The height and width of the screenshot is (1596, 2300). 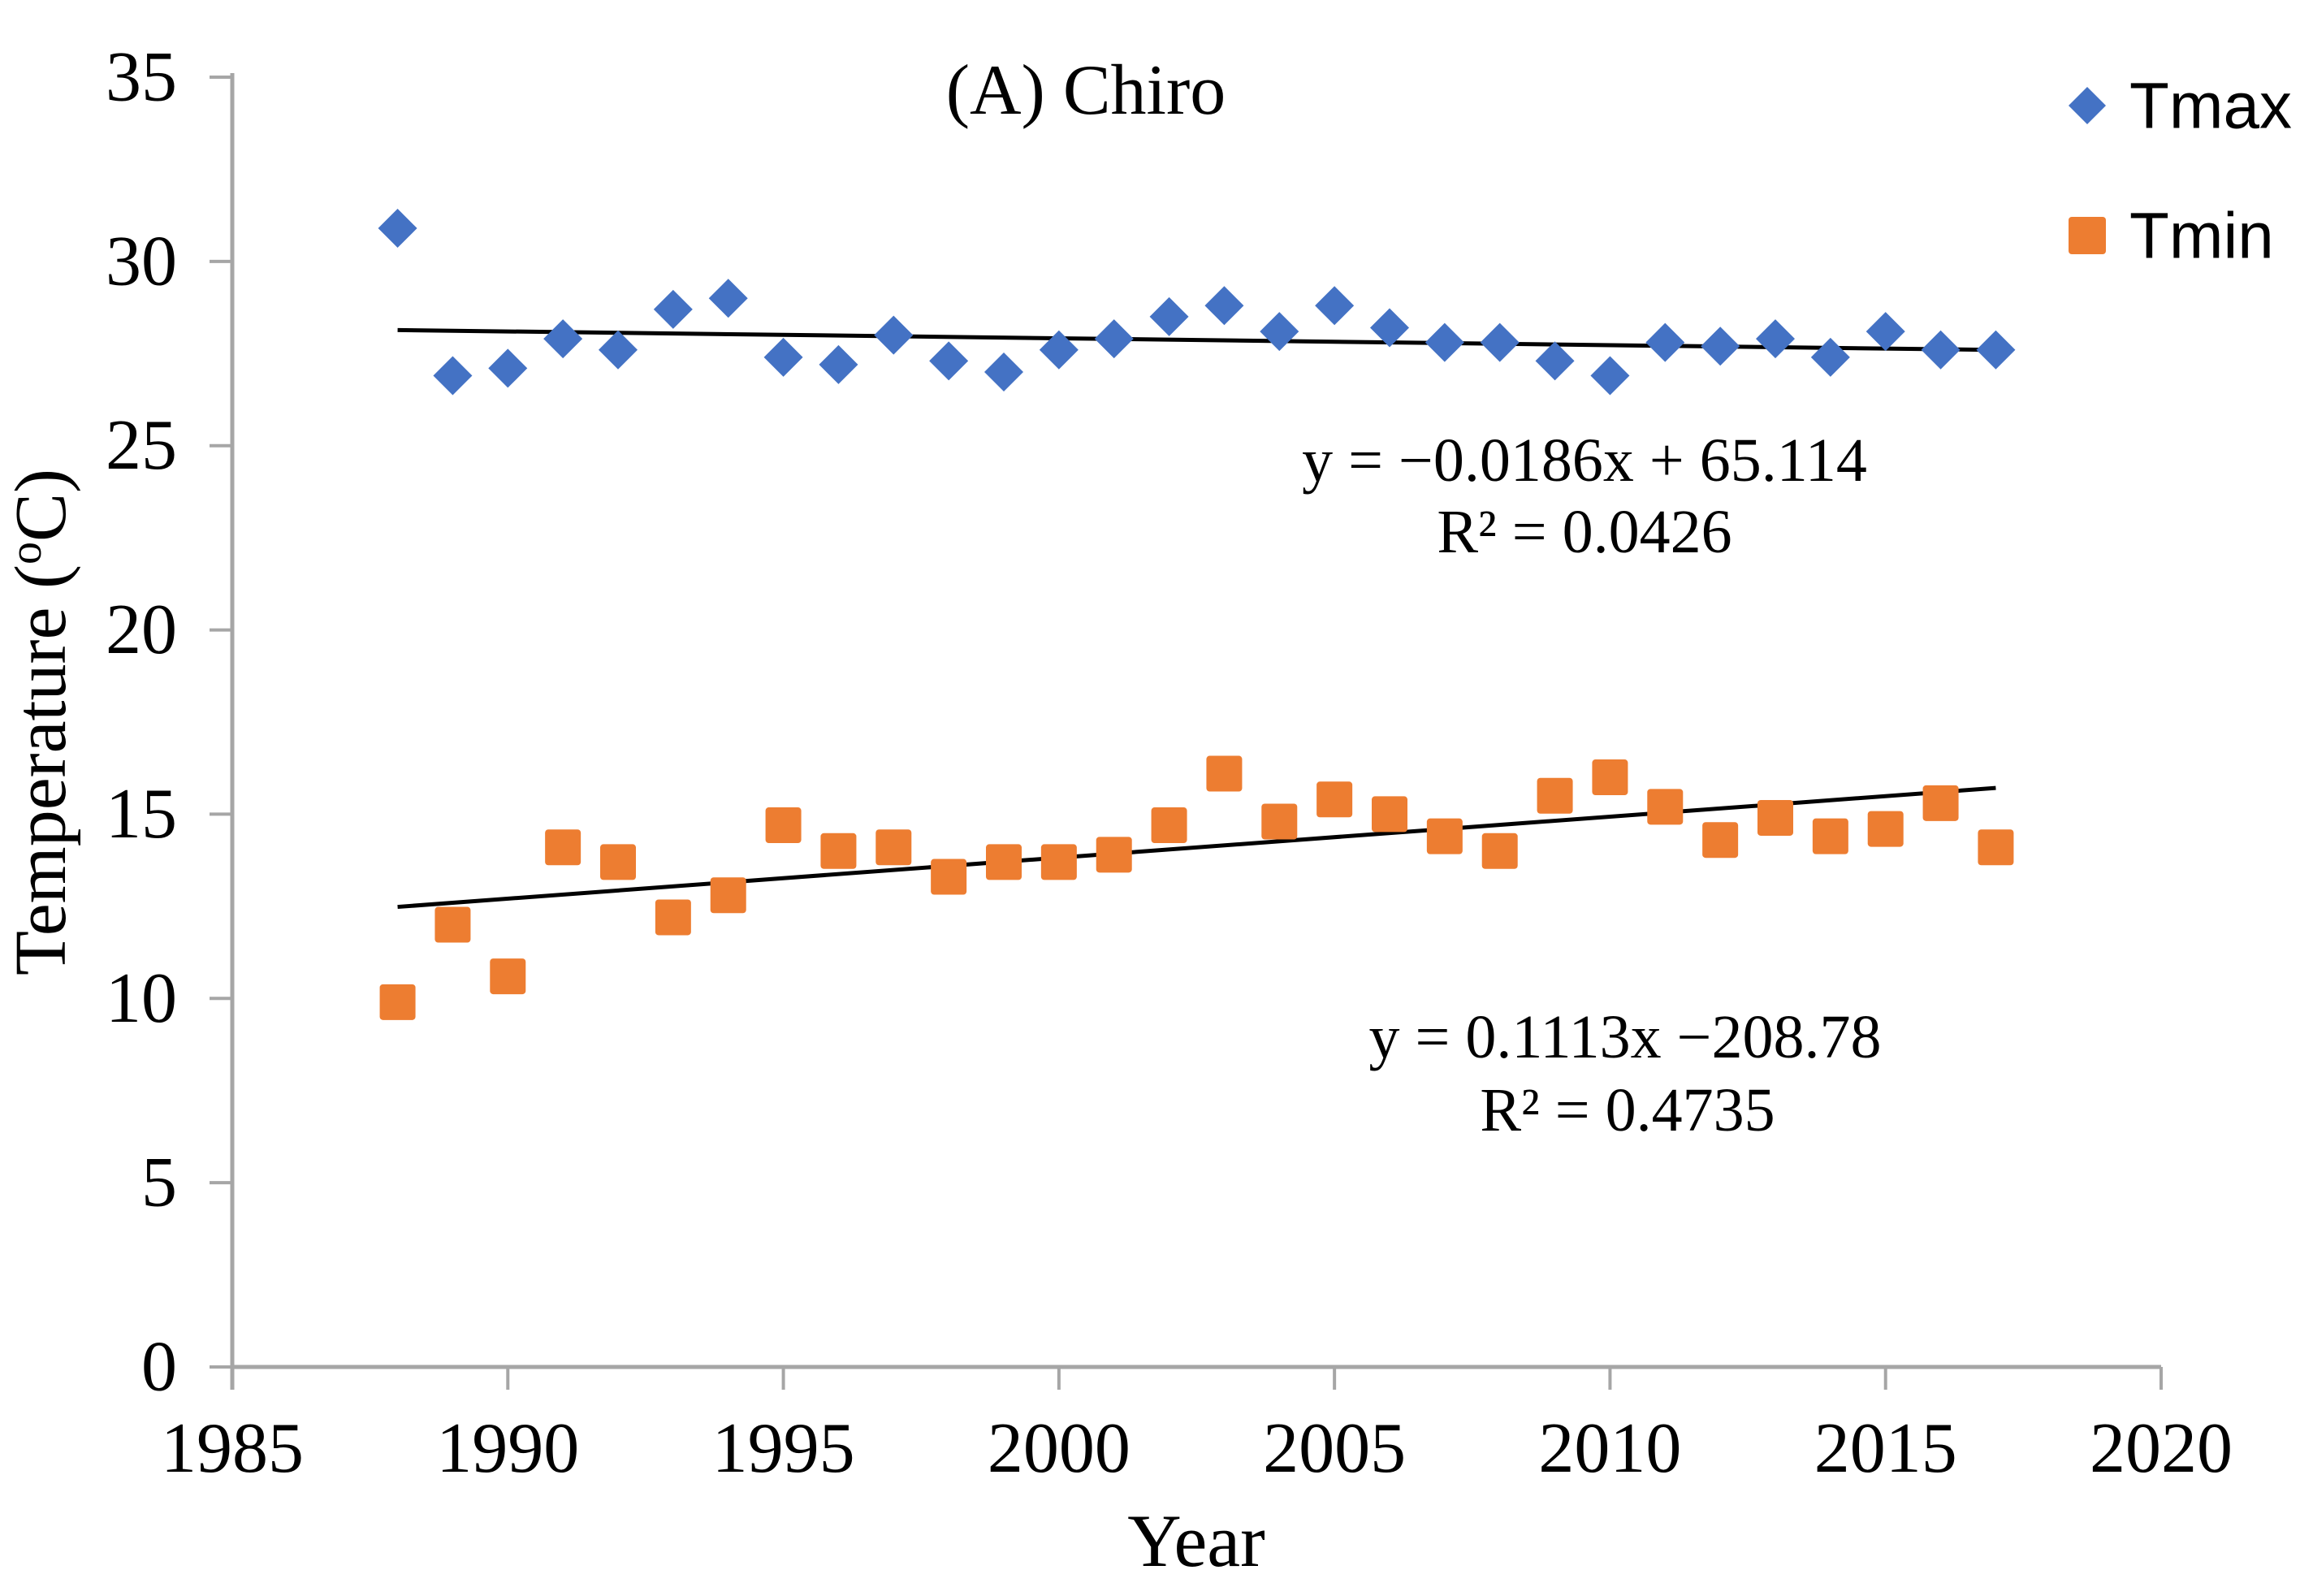 What do you see at coordinates (1224, 773) in the screenshot?
I see `tmin-point-2003` at bounding box center [1224, 773].